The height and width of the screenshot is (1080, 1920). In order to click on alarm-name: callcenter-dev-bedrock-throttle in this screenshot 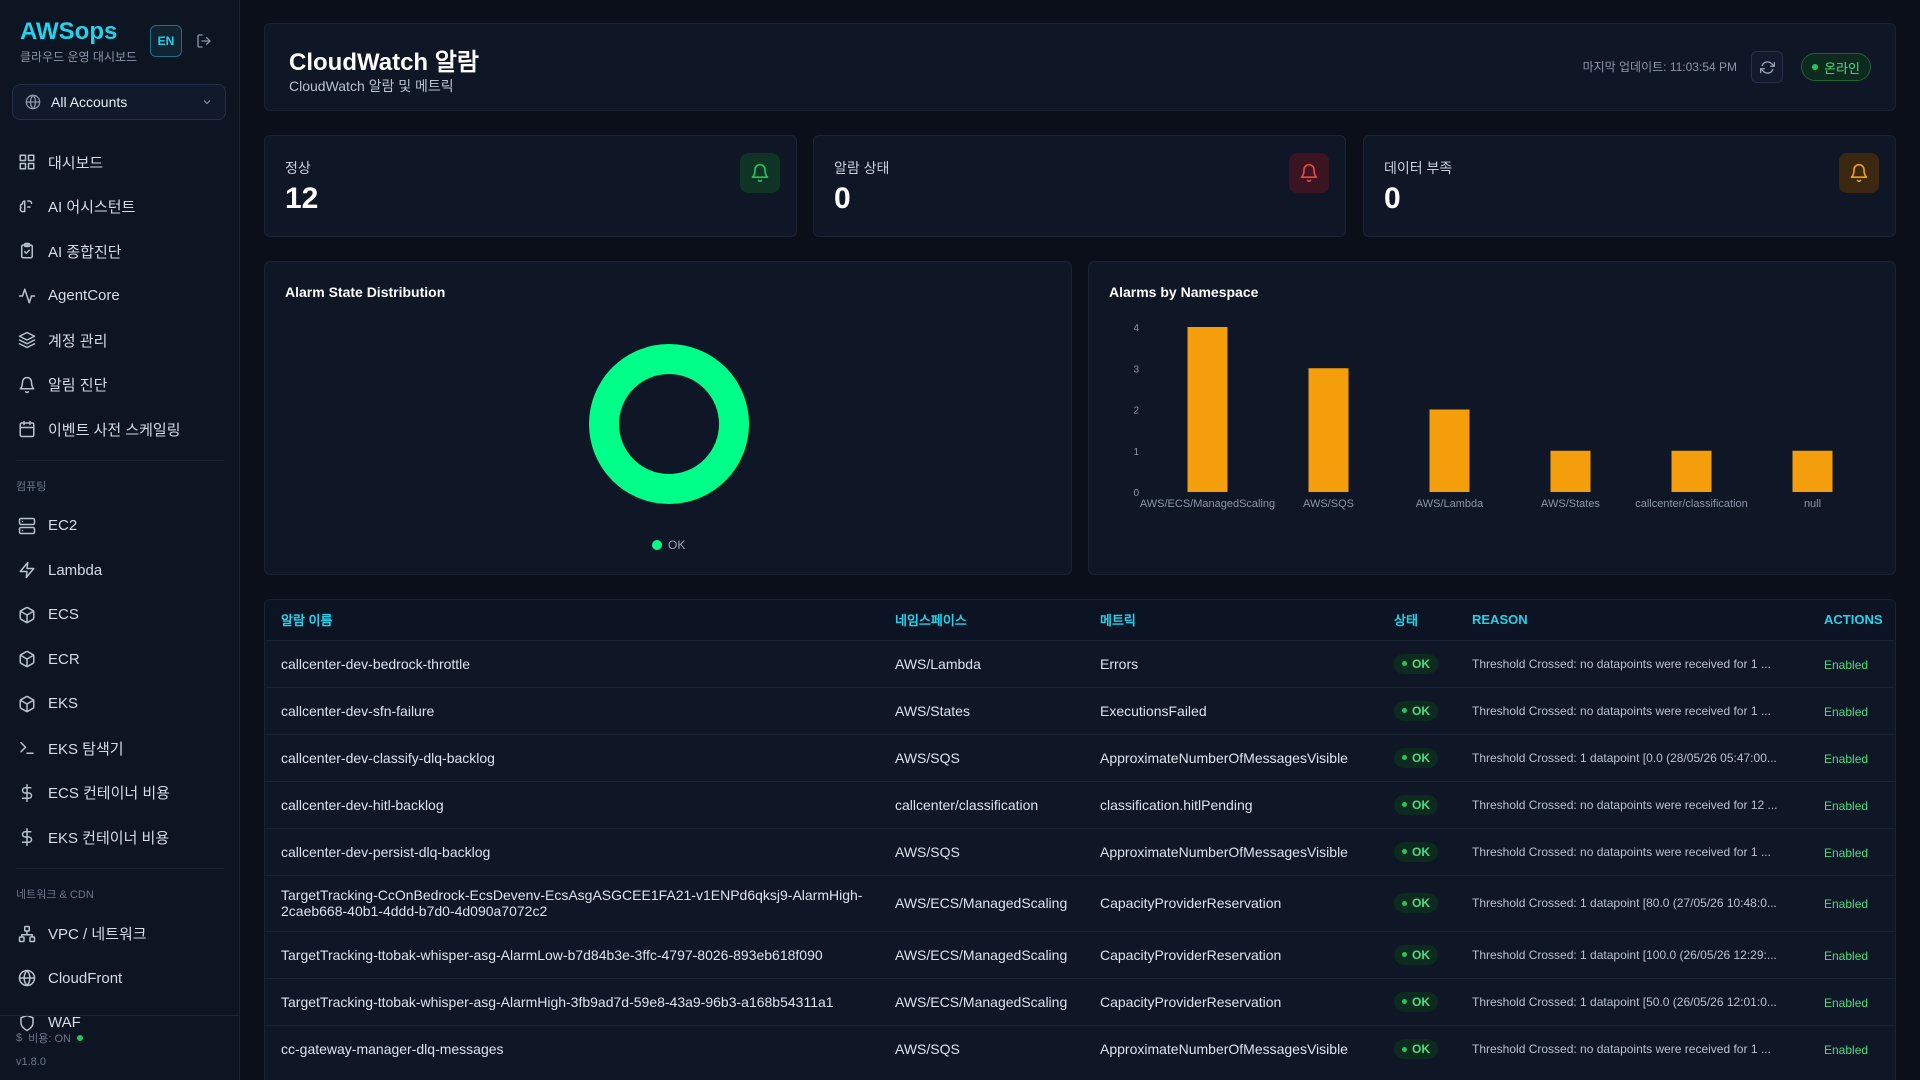, I will do `click(572, 663)`.